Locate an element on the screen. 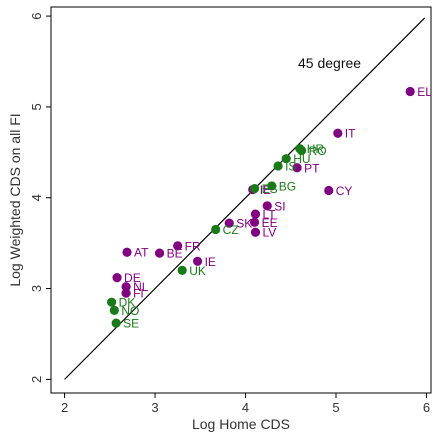 This screenshot has height=432, width=433. y-tick-label: 4 is located at coordinates (36, 197).